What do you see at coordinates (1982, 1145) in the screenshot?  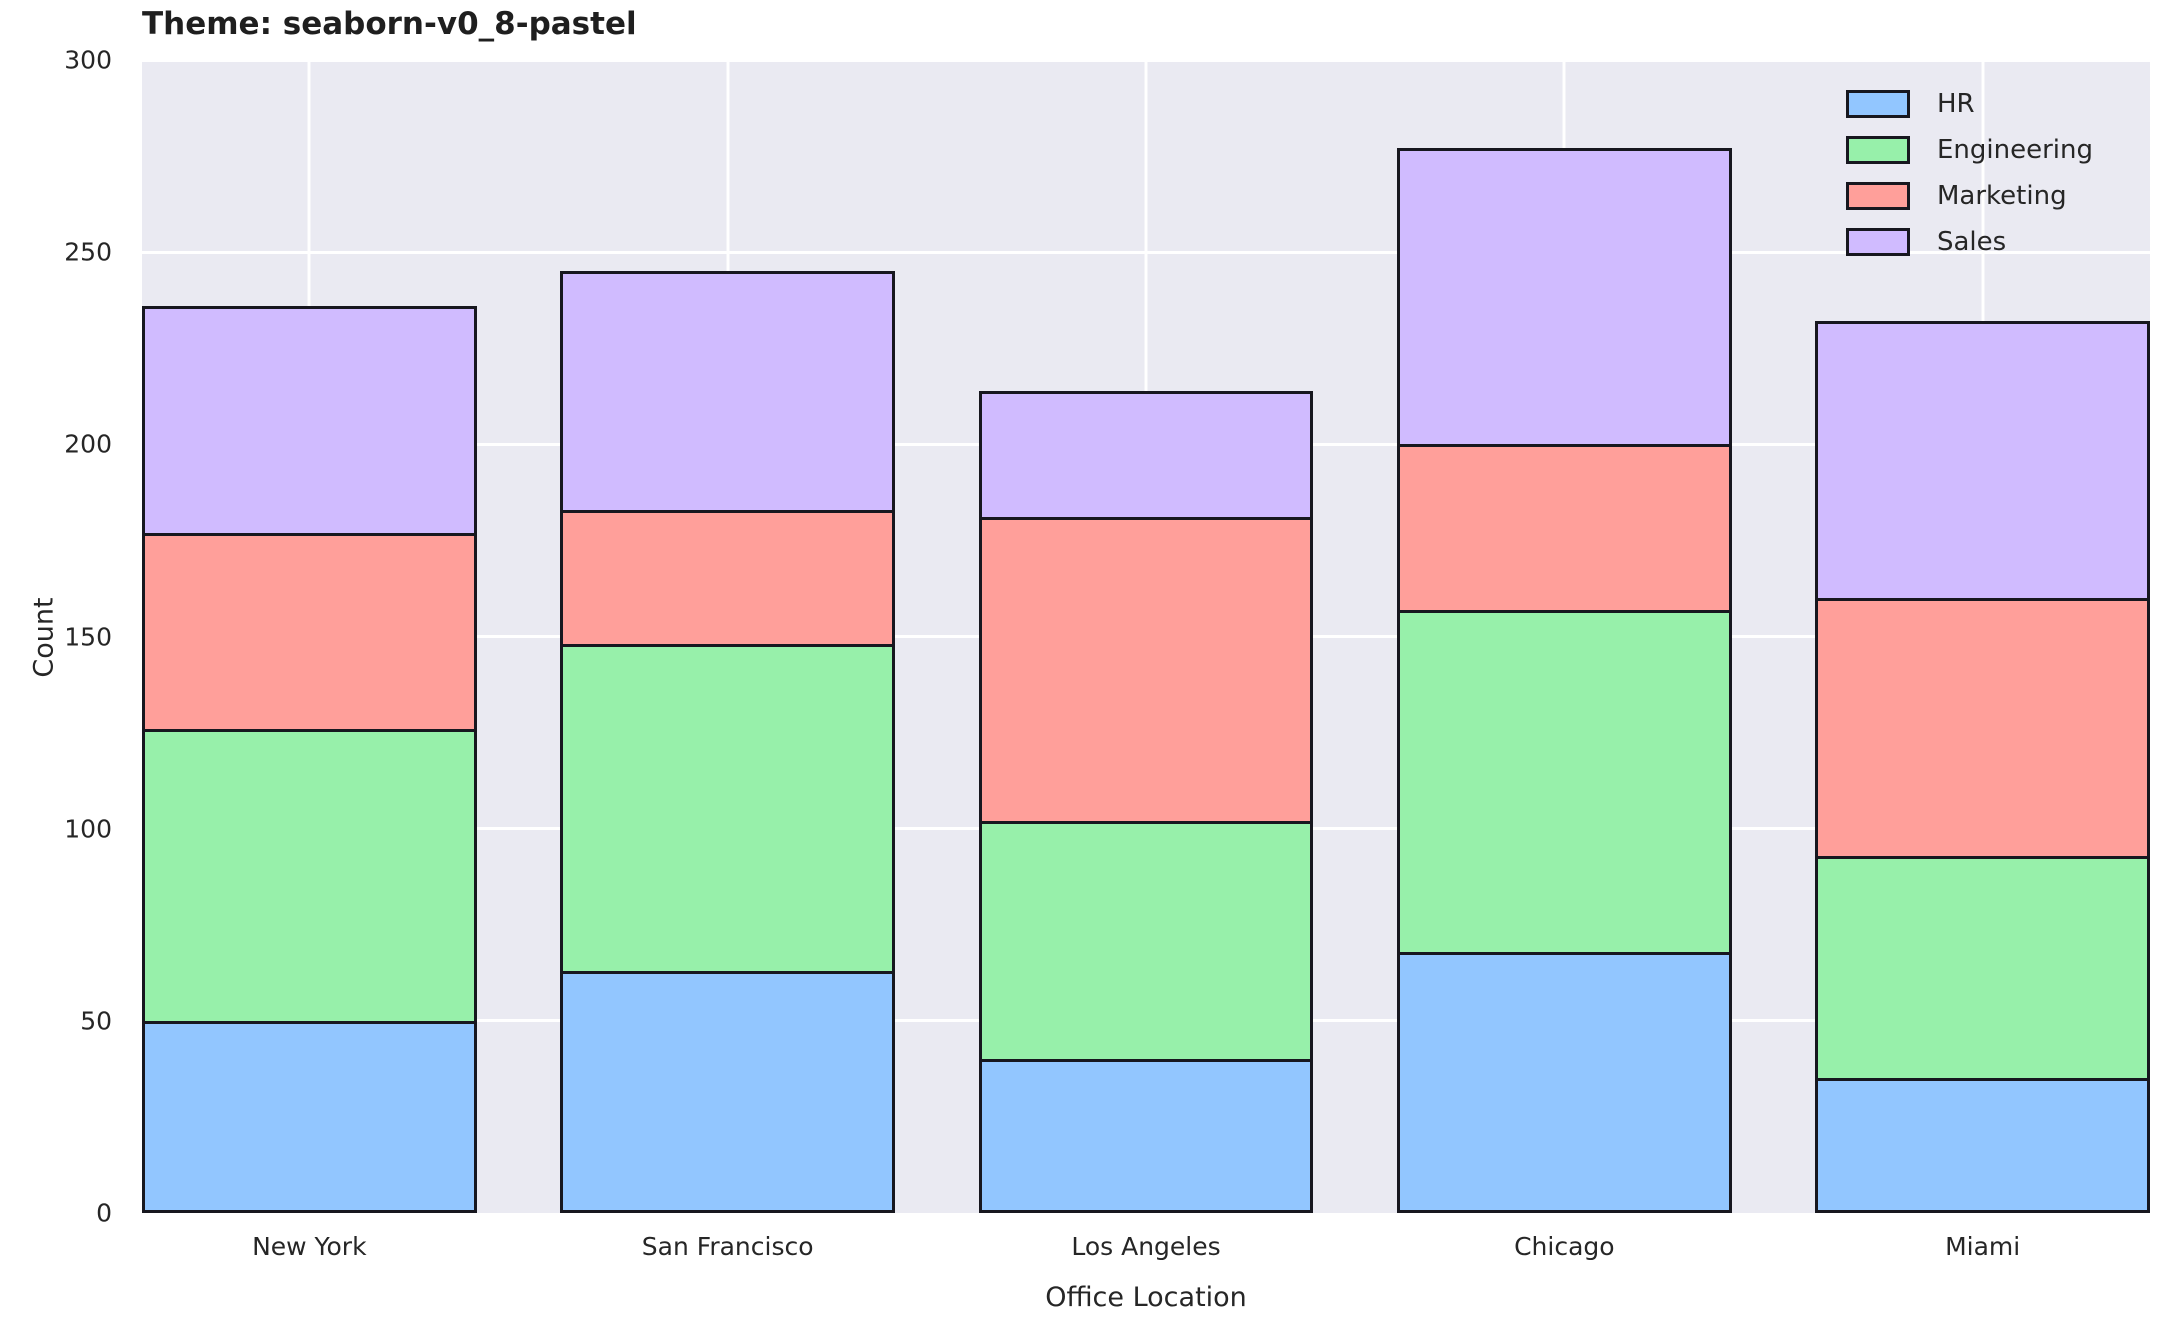 I see `bar-segment-hr-miami` at bounding box center [1982, 1145].